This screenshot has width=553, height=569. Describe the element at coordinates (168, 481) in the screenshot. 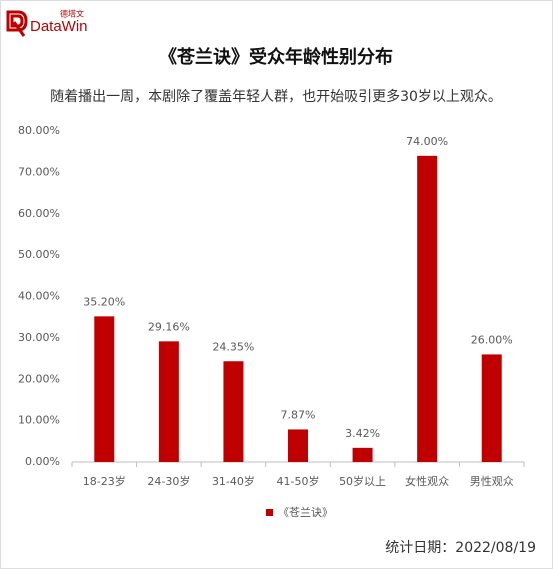

I see `x-tick-label: 24-30岁` at that location.